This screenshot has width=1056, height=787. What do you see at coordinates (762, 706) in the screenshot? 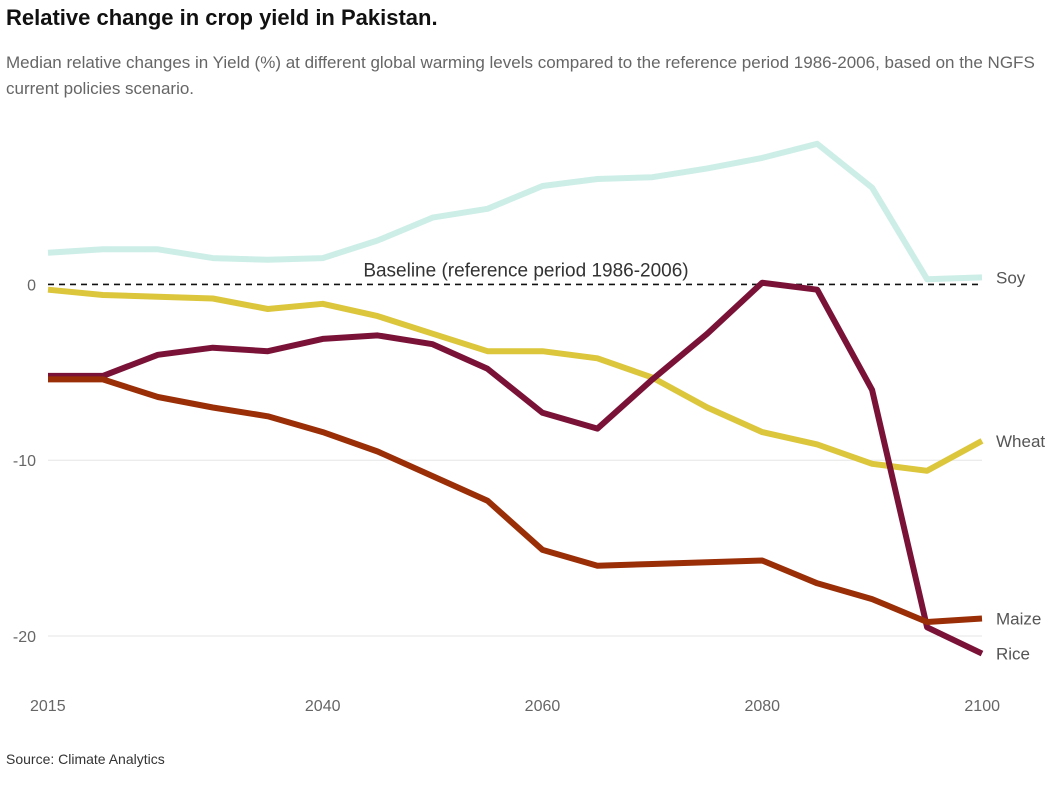
I see `x-tick-label: 2080` at bounding box center [762, 706].